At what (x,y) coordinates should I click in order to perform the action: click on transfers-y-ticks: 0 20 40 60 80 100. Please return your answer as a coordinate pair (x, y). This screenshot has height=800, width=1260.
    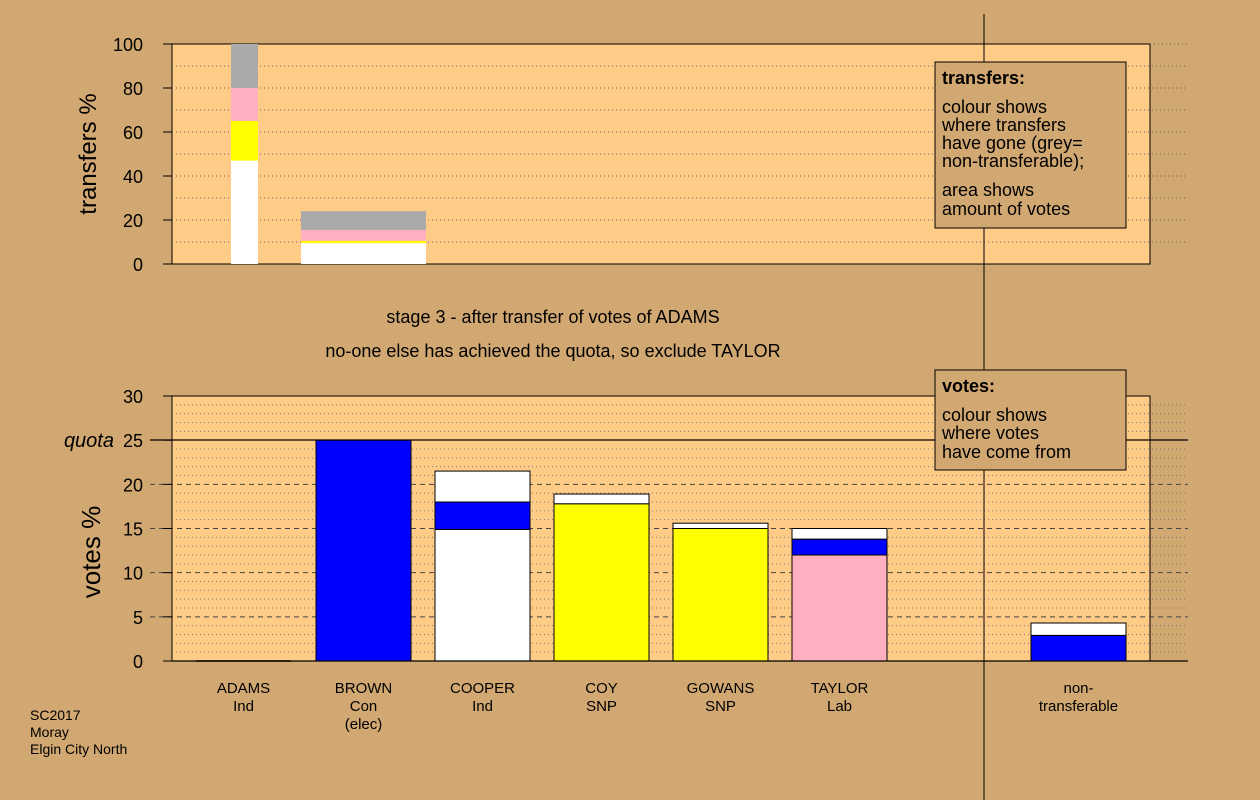
    Looking at the image, I should click on (142, 155).